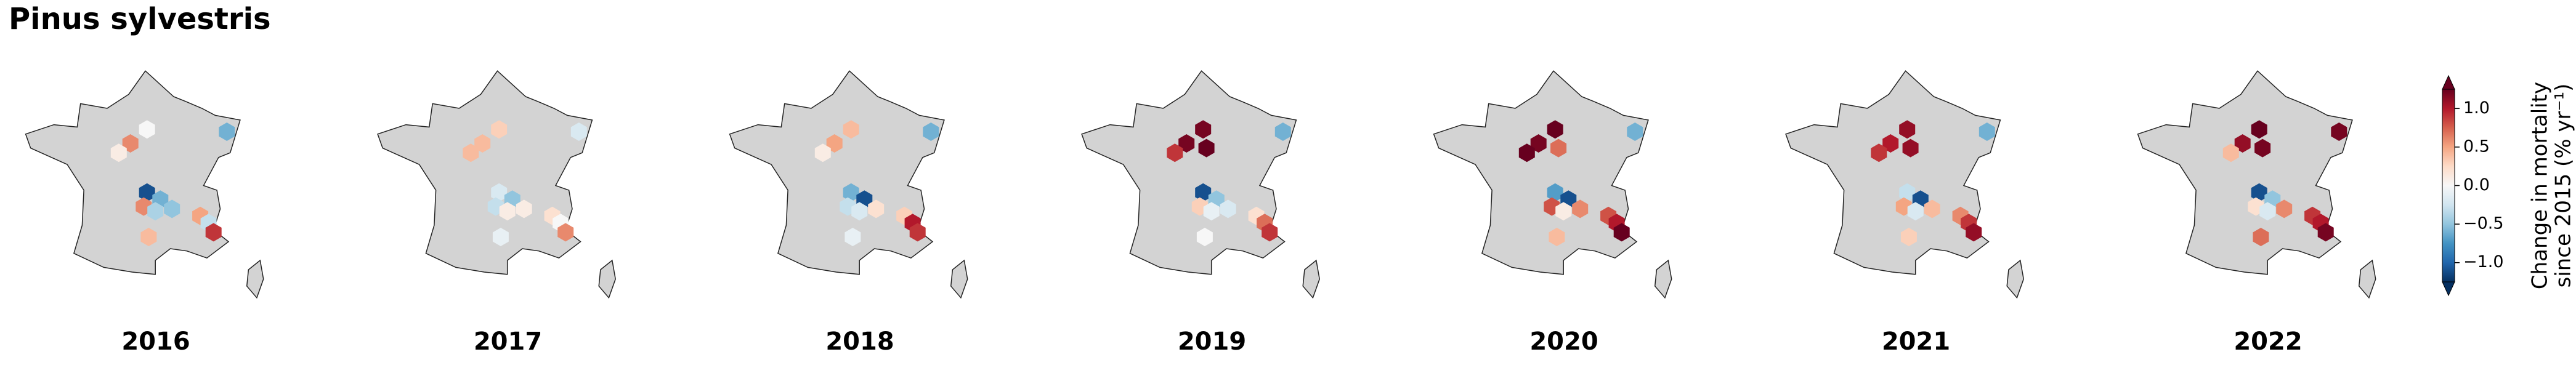  What do you see at coordinates (1564, 341) in the screenshot?
I see `year-label: 2020` at bounding box center [1564, 341].